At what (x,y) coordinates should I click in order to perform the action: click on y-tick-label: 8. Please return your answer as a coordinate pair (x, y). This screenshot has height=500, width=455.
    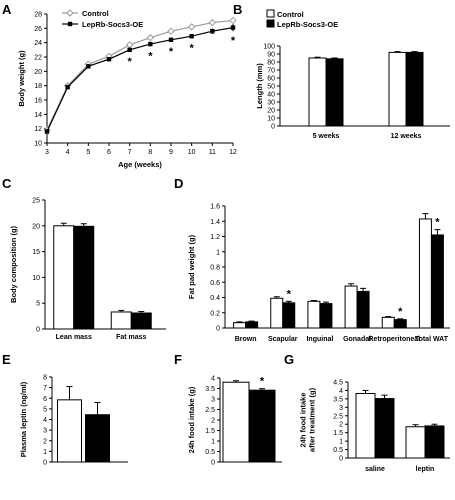
    Looking at the image, I should click on (45, 378).